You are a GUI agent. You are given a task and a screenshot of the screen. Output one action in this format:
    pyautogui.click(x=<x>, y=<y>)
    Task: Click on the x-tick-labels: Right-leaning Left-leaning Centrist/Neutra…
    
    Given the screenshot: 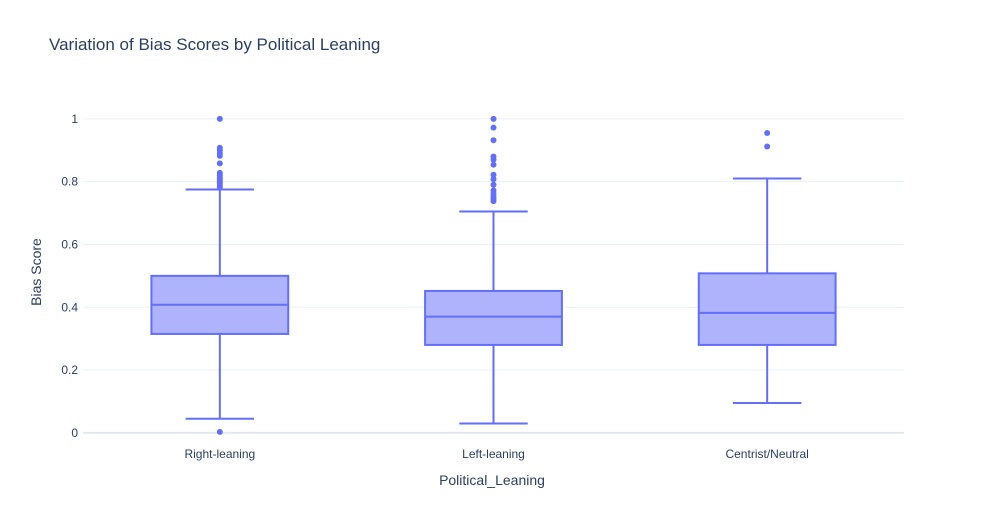 What is the action you would take?
    pyautogui.click(x=496, y=454)
    